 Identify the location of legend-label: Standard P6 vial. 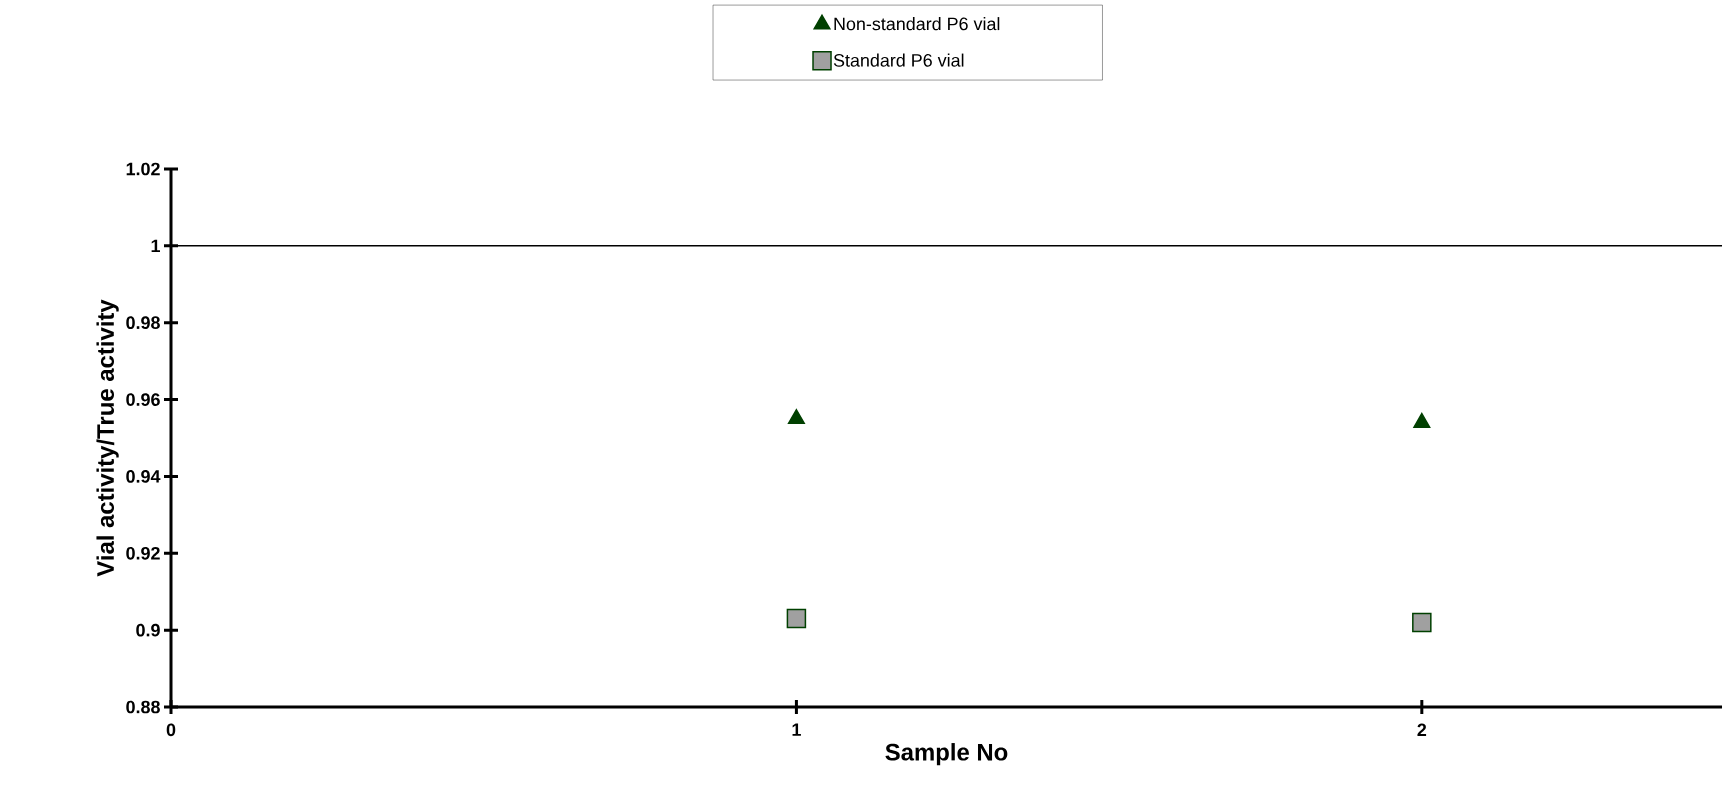
(898, 60).